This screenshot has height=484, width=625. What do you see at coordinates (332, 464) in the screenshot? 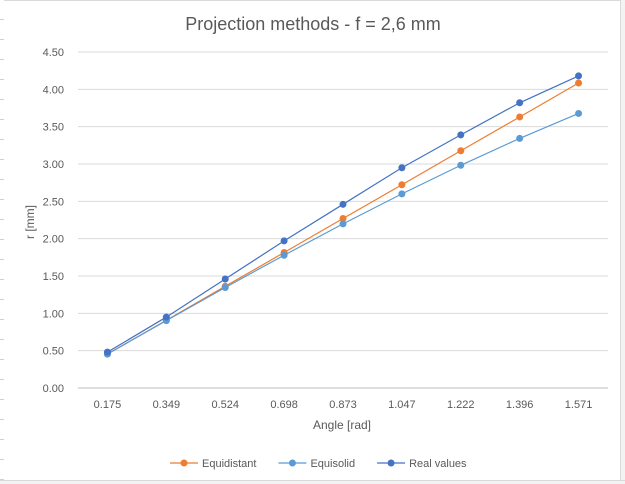
I see `legend-label: Equisolid` at bounding box center [332, 464].